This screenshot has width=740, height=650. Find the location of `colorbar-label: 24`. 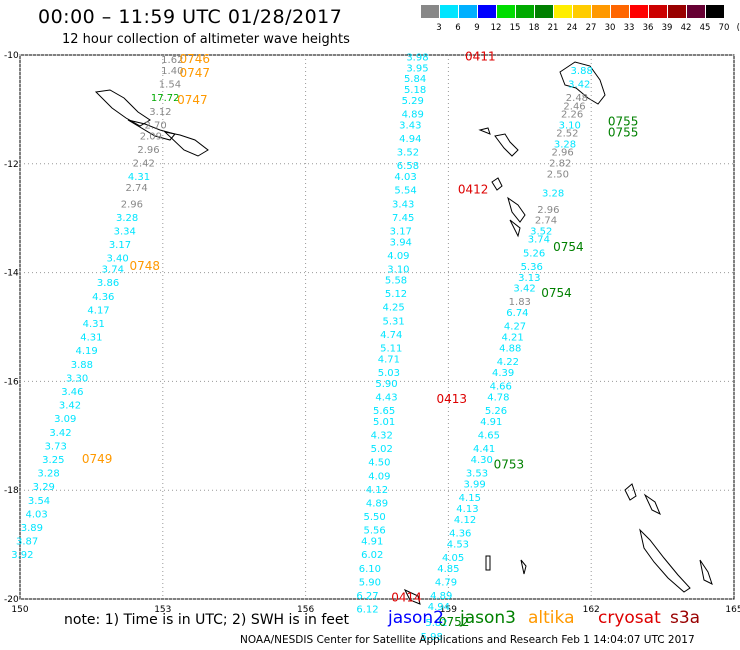

colorbar-label: 24 is located at coordinates (572, 28).